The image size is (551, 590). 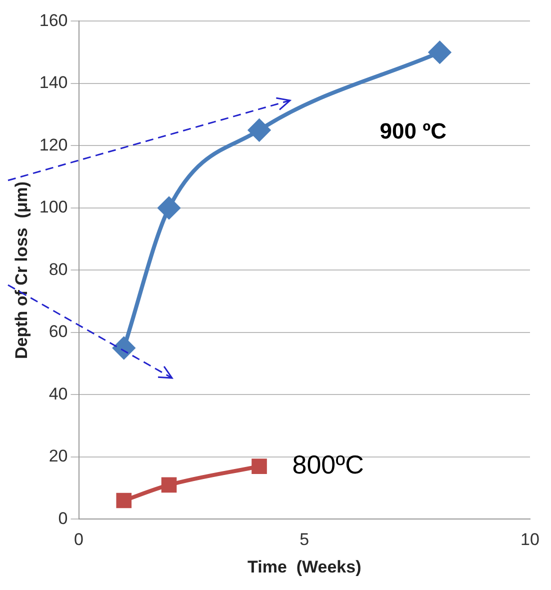 I want to click on y-tick-label: 0, so click(x=63, y=518).